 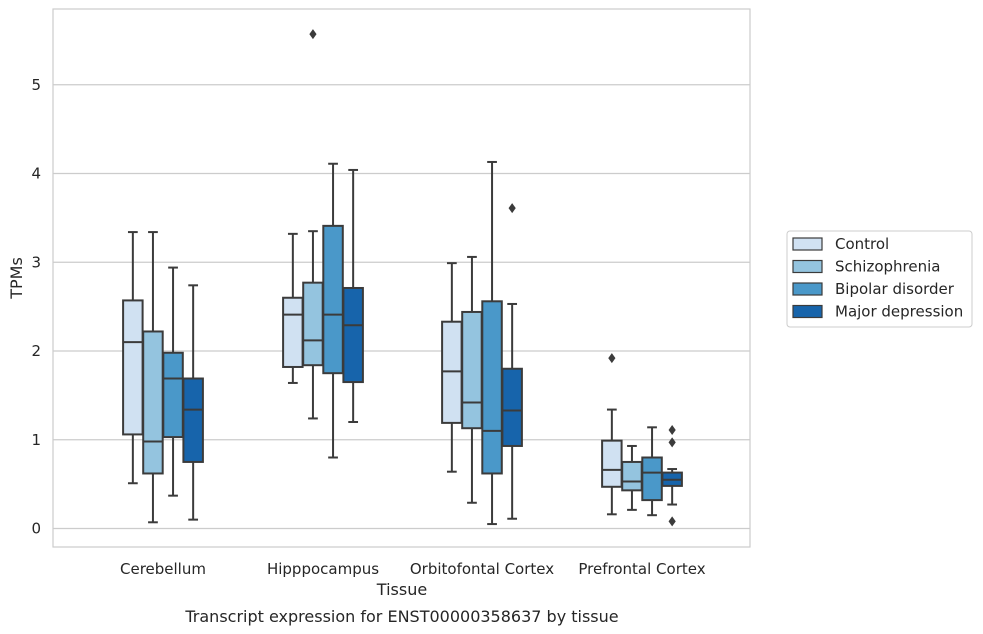 I want to click on box-bipolar-disorder-hipppocampus, so click(x=333, y=310).